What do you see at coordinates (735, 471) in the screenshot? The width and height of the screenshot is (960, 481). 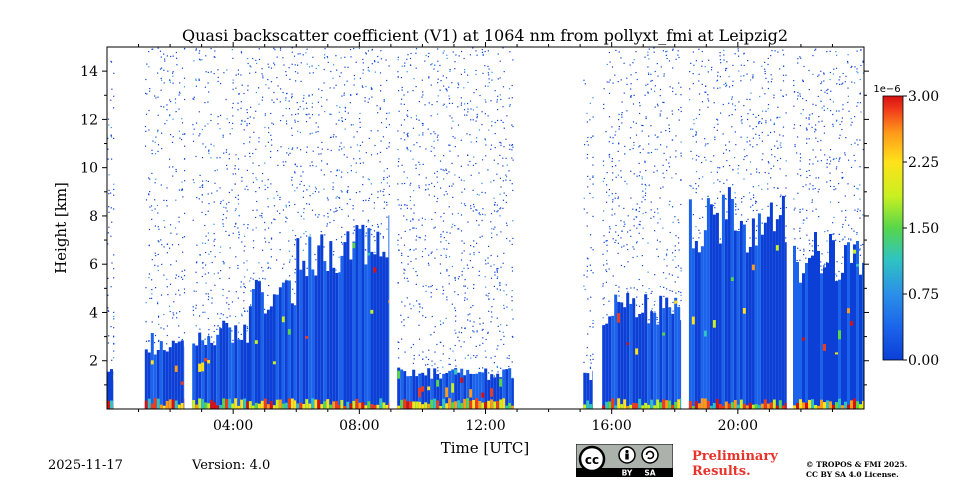 I see `preliminary-line-2: Results.` at bounding box center [735, 471].